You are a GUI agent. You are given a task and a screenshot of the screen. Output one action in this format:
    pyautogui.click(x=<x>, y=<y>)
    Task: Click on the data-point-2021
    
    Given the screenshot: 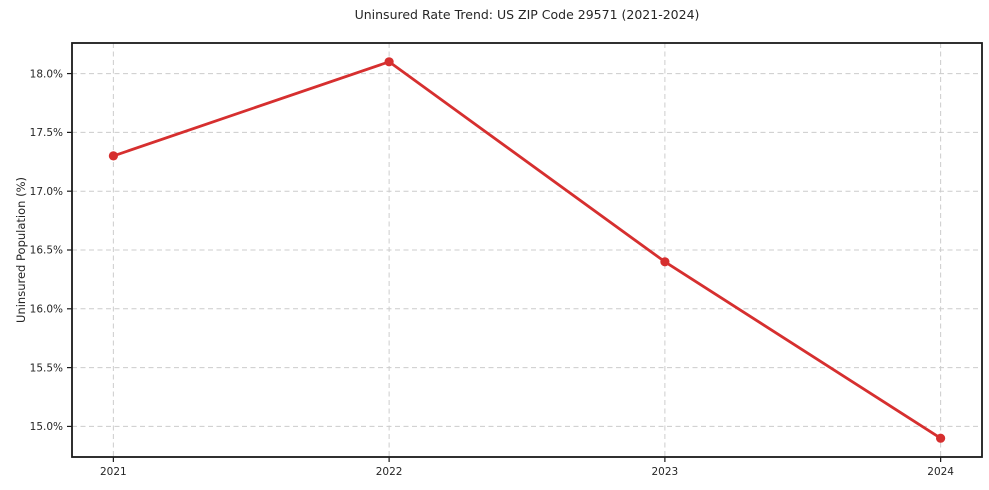 What is the action you would take?
    pyautogui.click(x=113, y=156)
    